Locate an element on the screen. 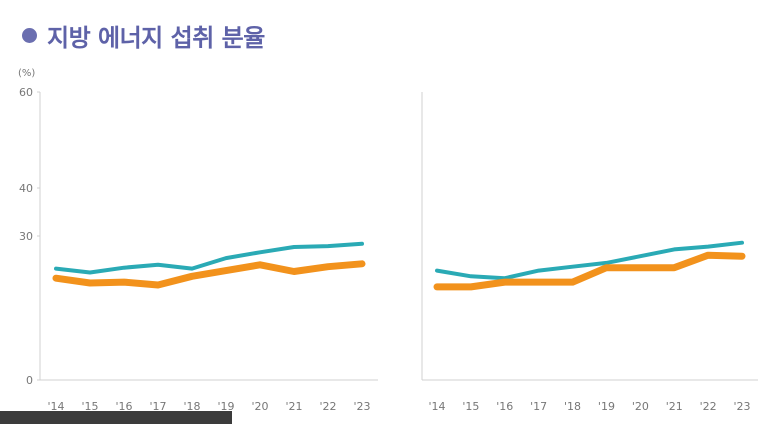  chart-title-row: 지방 에너지 섭취 분율 is located at coordinates (143, 35).